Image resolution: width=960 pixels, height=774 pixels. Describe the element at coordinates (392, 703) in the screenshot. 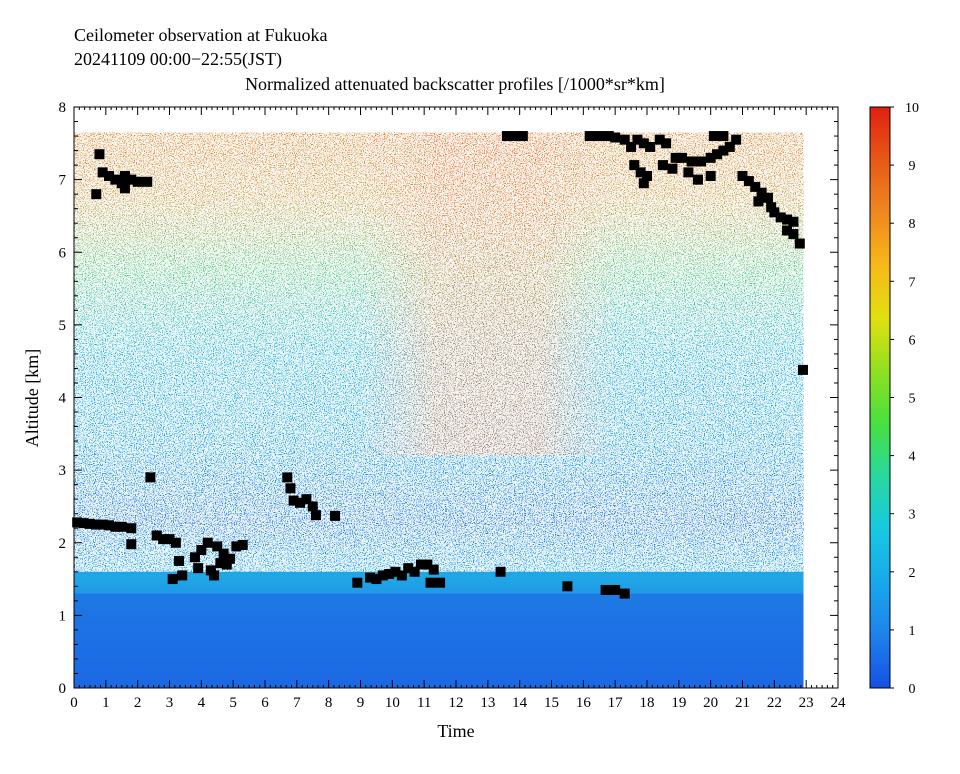

I see `x-tick-label: 10` at that location.